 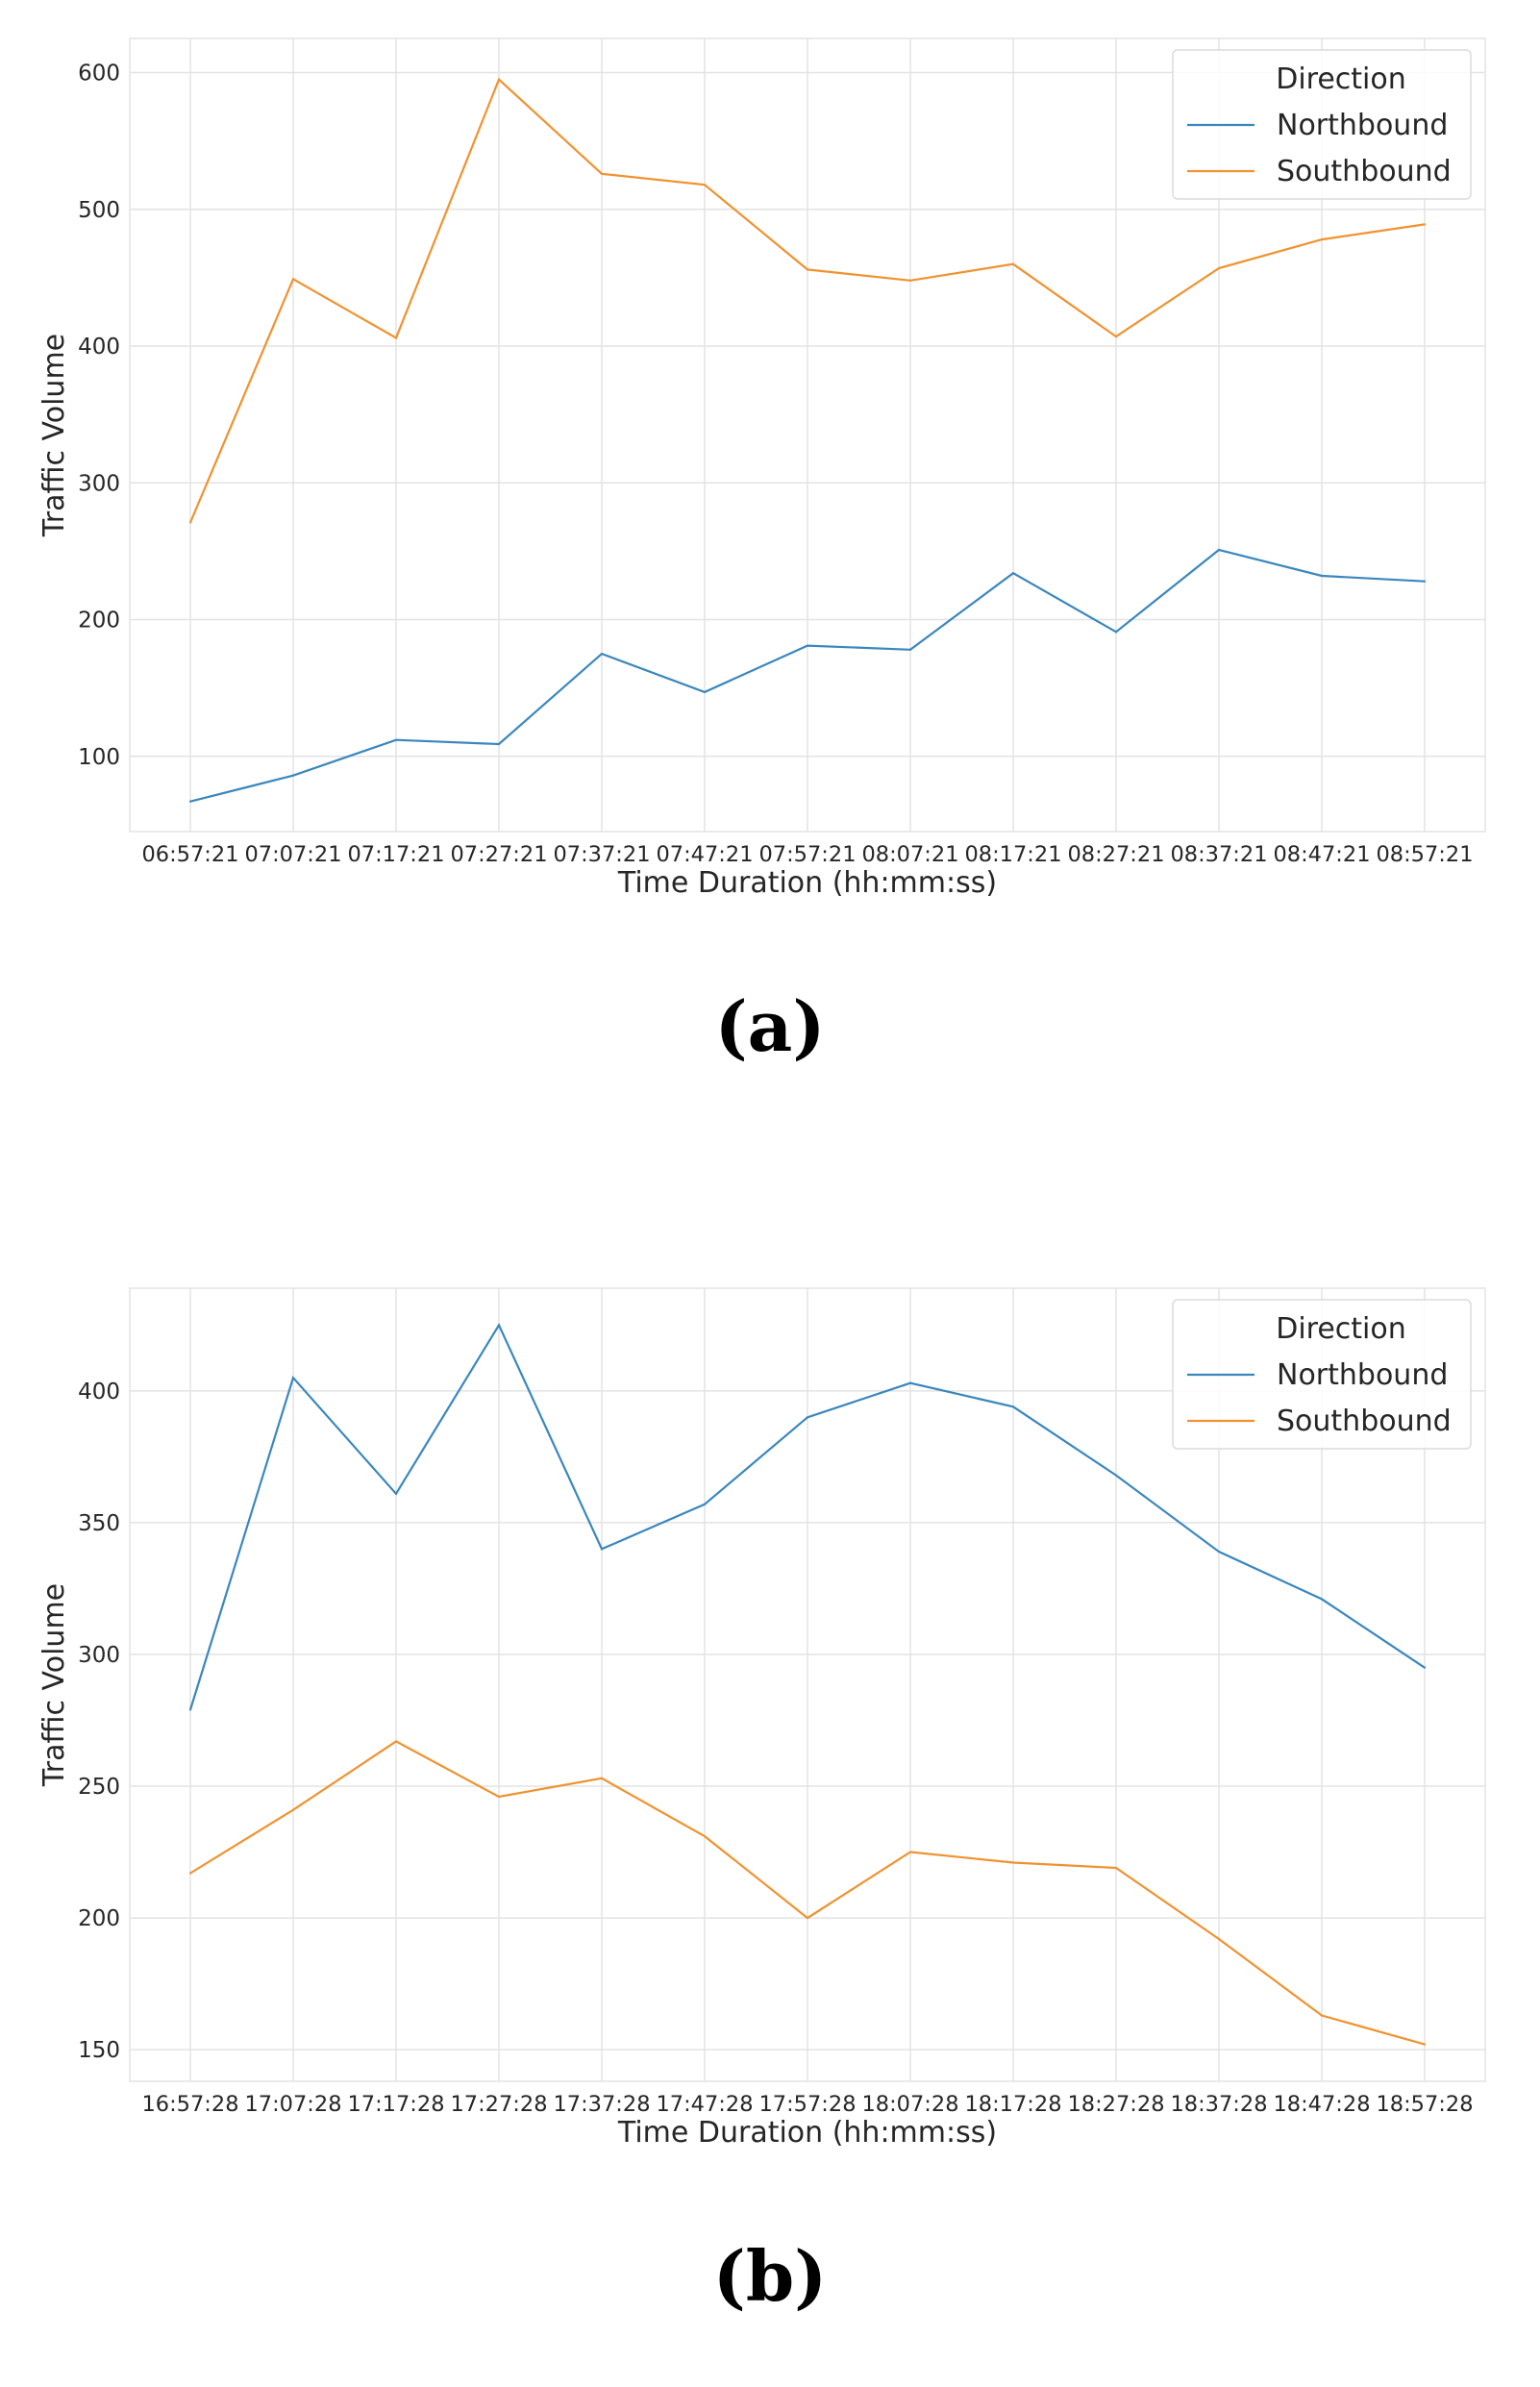 I want to click on chart-a-x-axis-label: Time Duration (hh:mm:ss), so click(x=807, y=883).